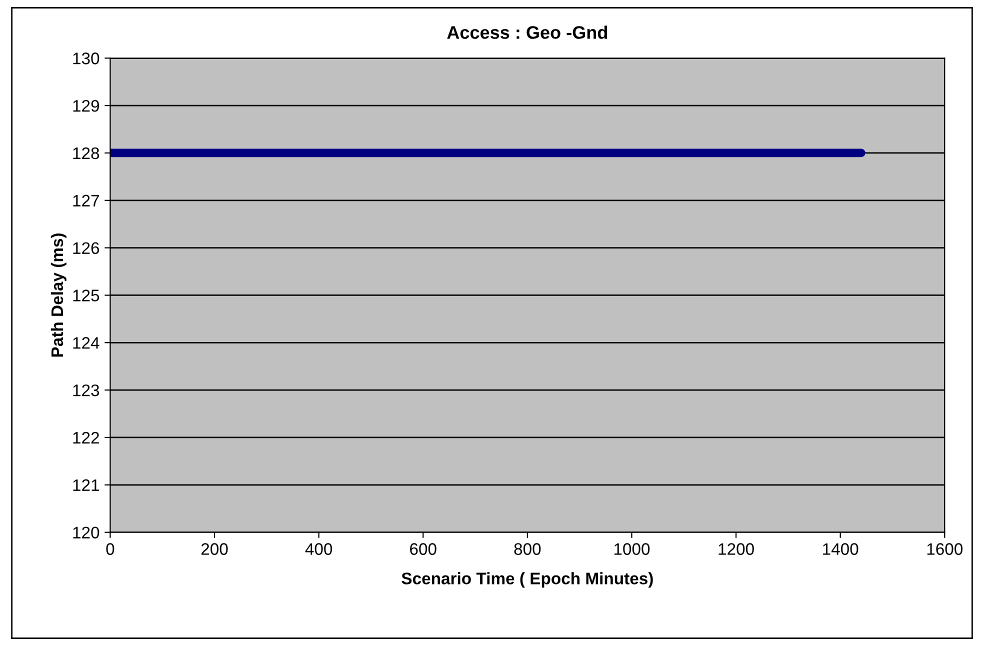  I want to click on x-tick-label: 600, so click(423, 549).